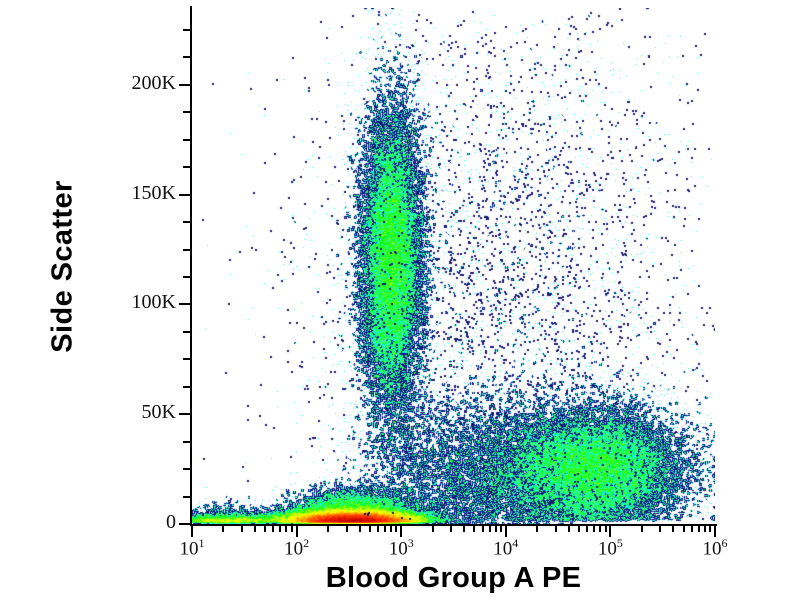 Image resolution: width=800 pixels, height=600 pixels. What do you see at coordinates (297, 548) in the screenshot?
I see `x-axis-tick-label: 10²` at bounding box center [297, 548].